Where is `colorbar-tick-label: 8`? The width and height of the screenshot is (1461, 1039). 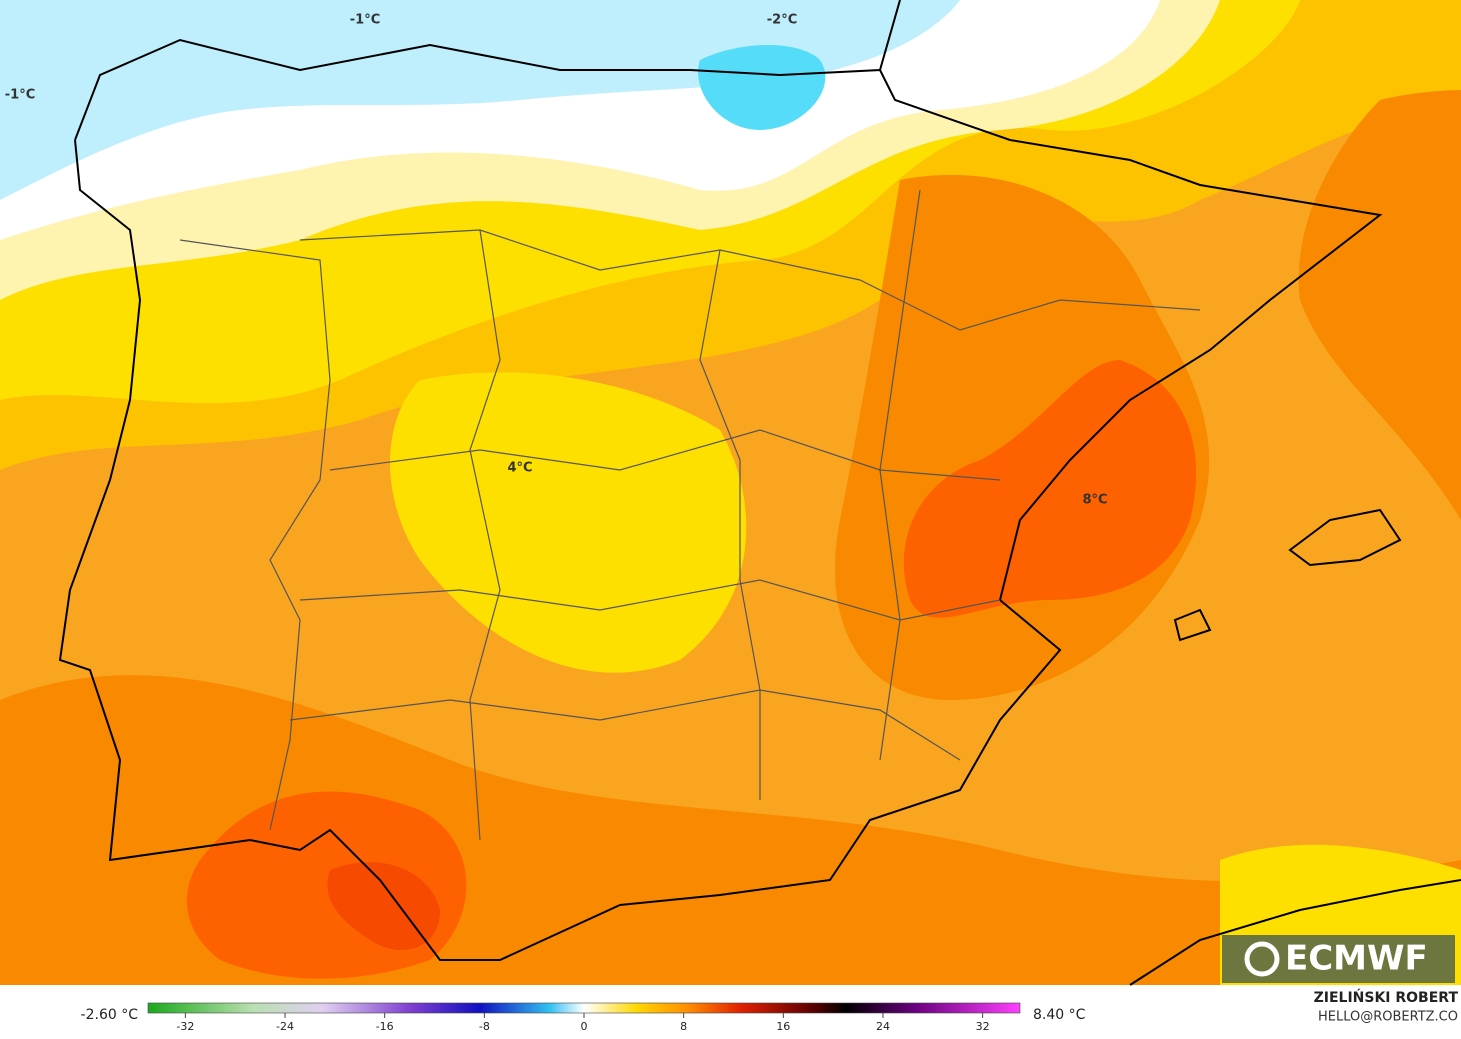
colorbar-tick-label: 8 is located at coordinates (683, 1026).